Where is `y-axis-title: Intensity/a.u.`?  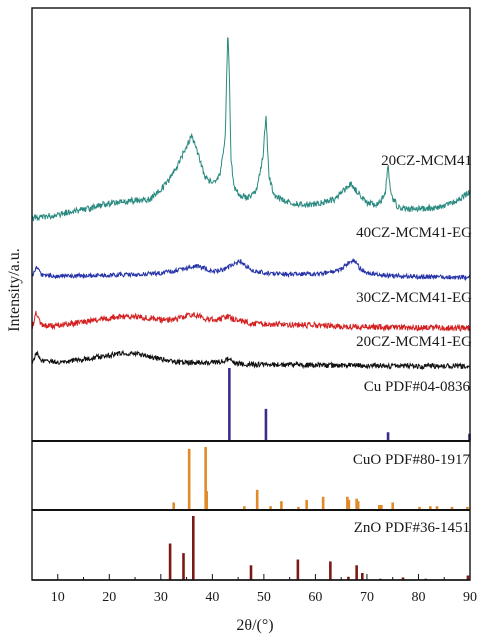 y-axis-title: Intensity/a.u. is located at coordinates (14, 290).